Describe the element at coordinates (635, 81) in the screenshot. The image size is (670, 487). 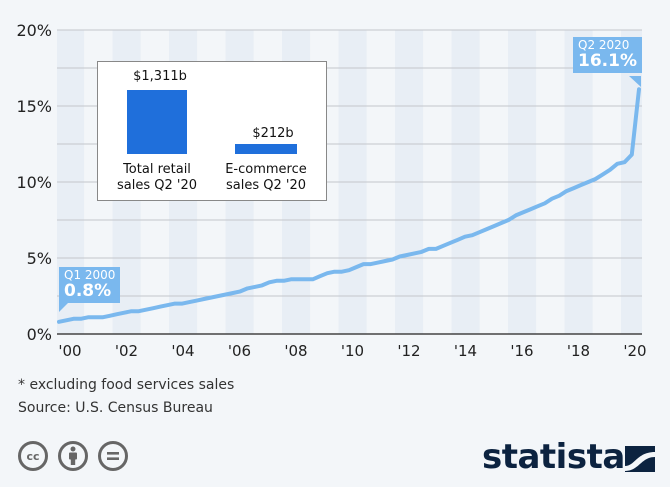
I see `callout-end-pointer` at that location.